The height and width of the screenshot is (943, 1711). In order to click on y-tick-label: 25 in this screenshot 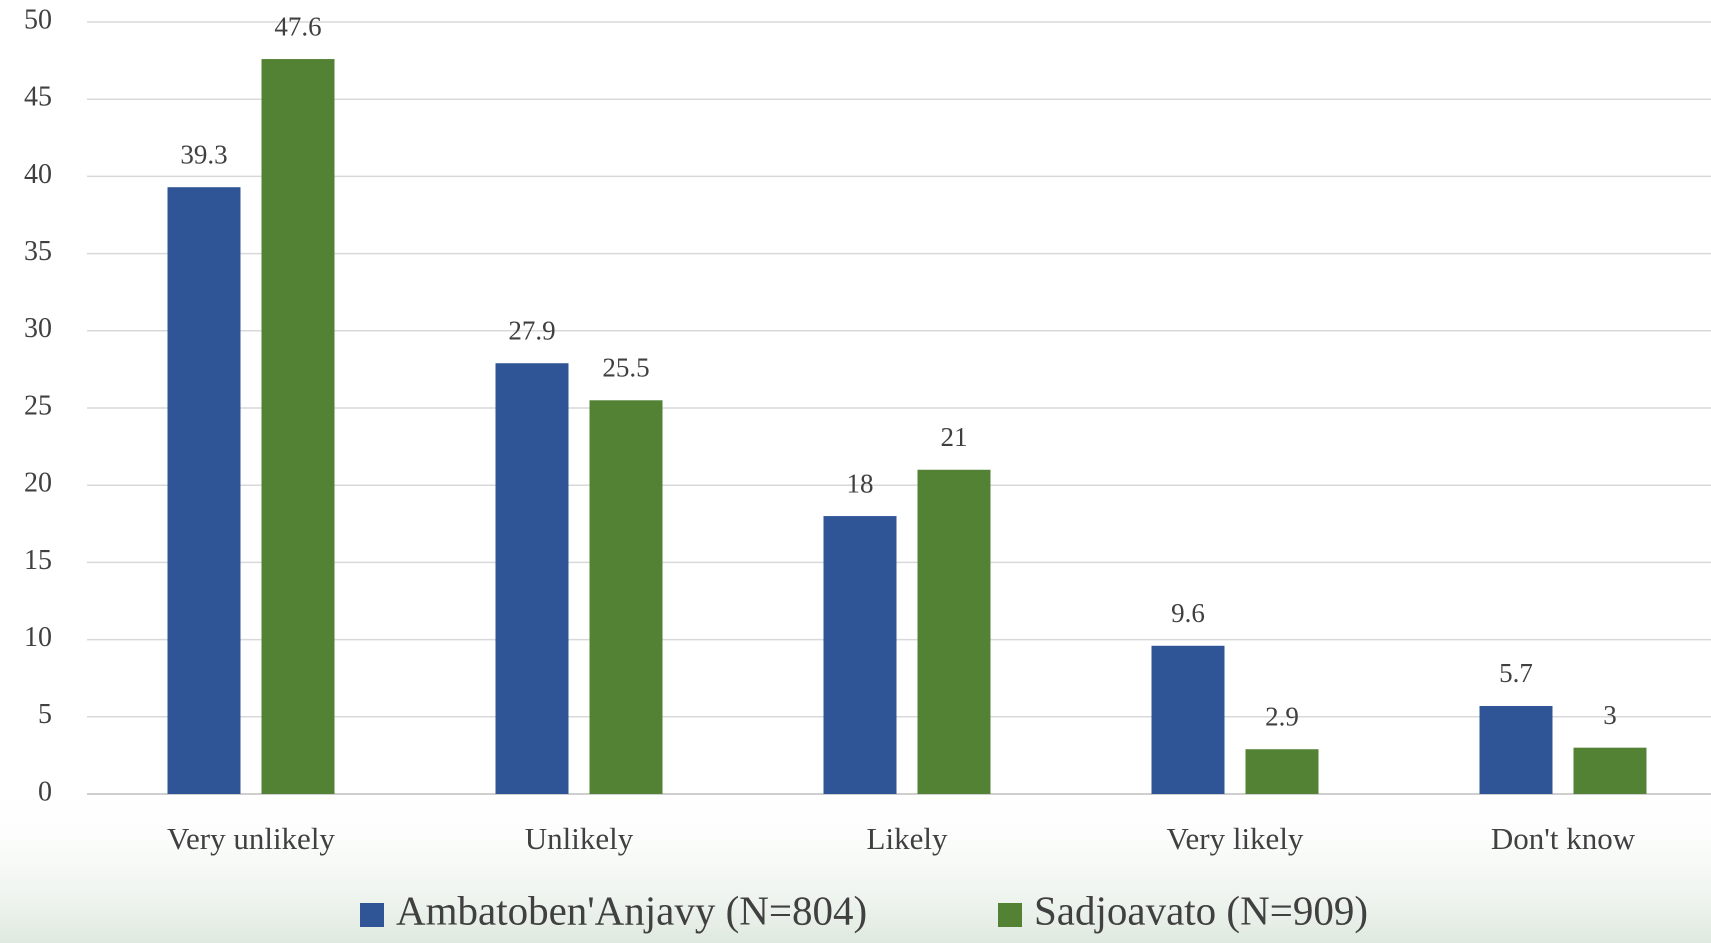, I will do `click(38, 405)`.